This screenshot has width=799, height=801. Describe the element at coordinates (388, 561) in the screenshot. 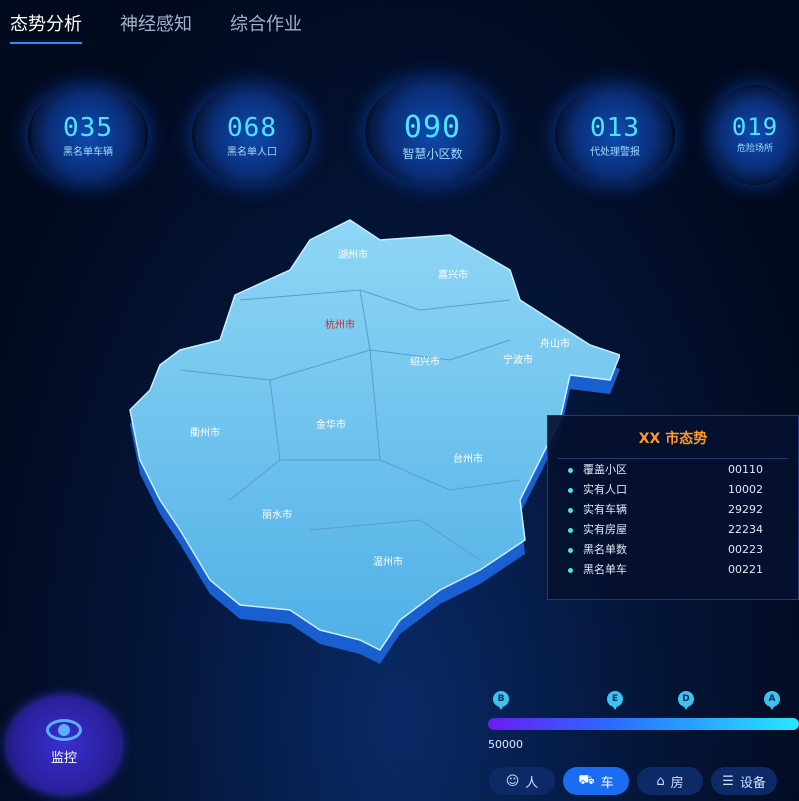

I see `city-label: 温州市` at that location.